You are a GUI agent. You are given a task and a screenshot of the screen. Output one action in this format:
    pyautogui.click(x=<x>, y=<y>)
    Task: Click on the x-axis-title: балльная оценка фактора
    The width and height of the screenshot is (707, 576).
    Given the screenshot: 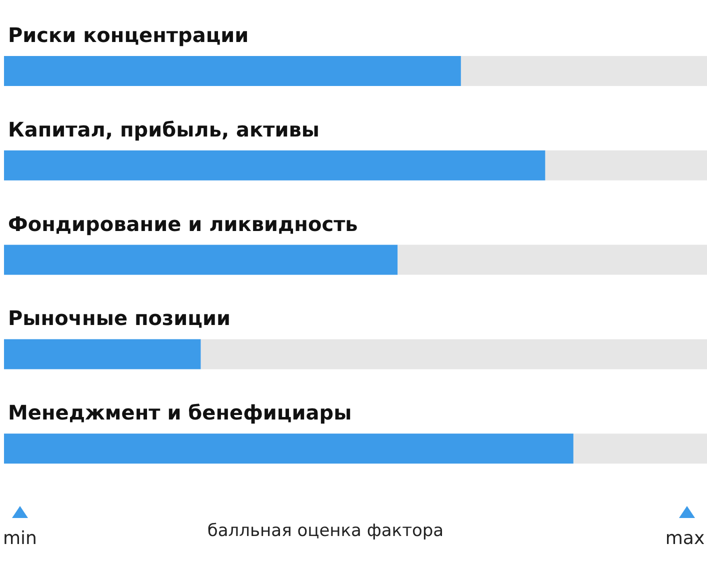 What is the action you would take?
    pyautogui.click(x=325, y=531)
    